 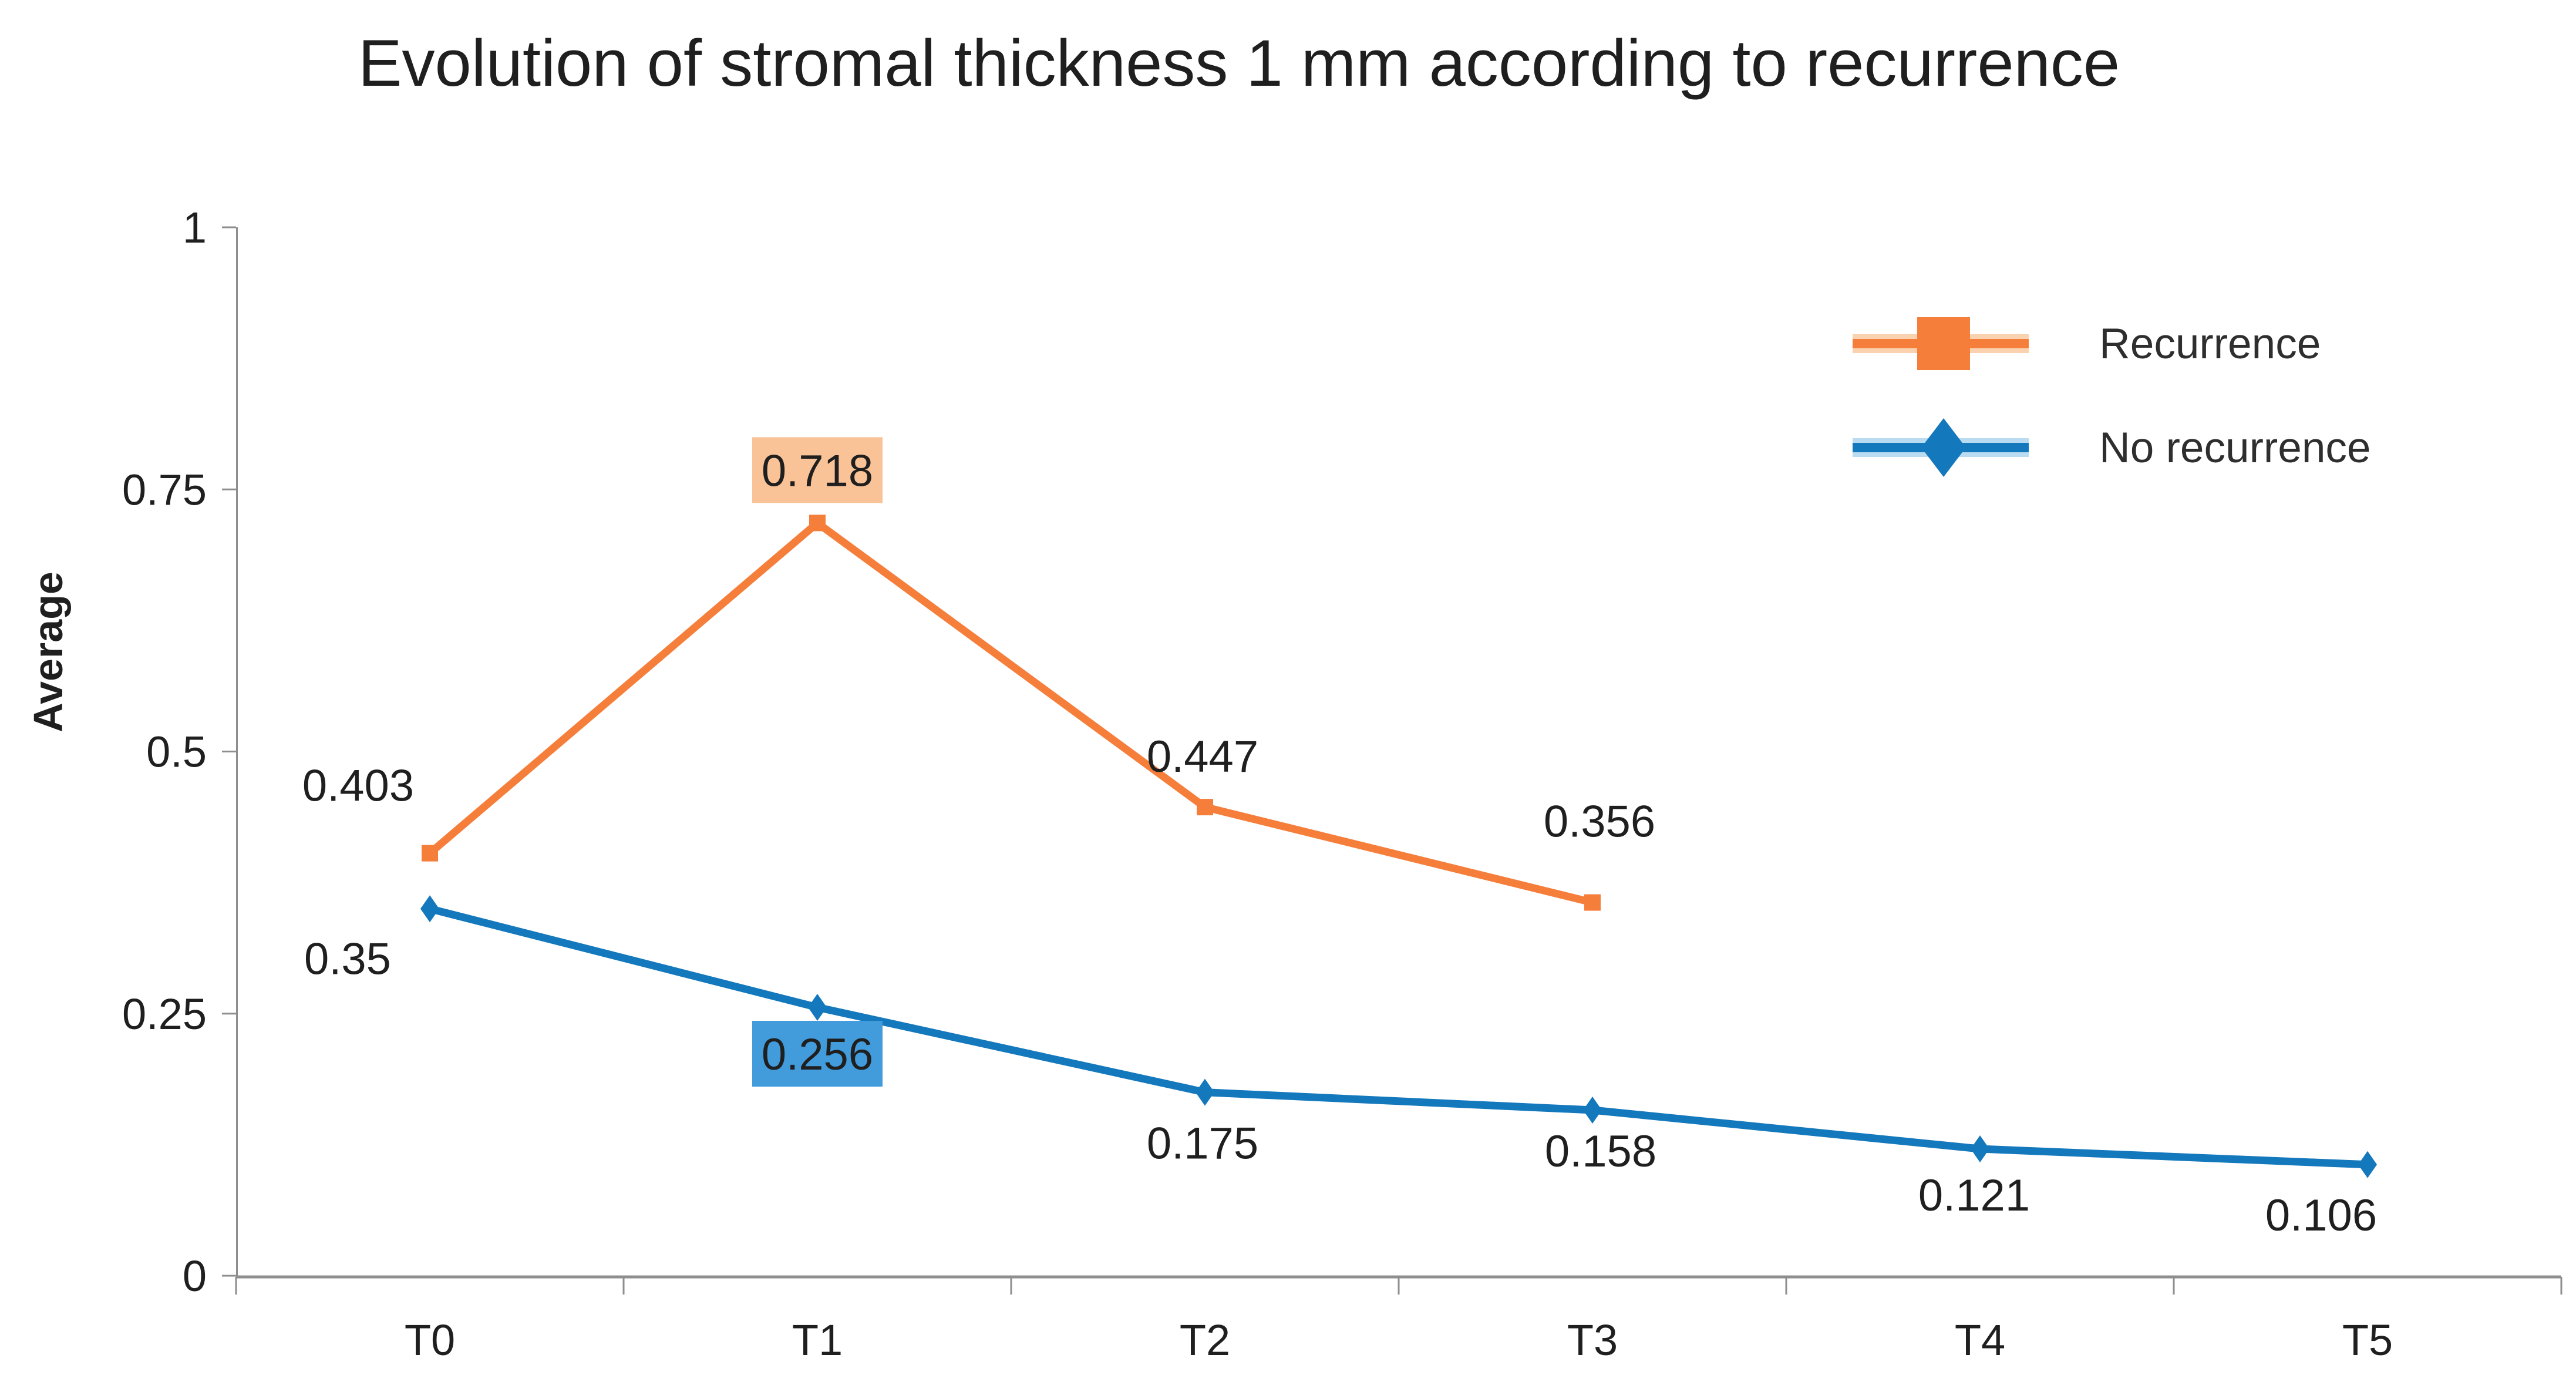 I want to click on y-tick-label: 0.5, so click(x=176, y=752).